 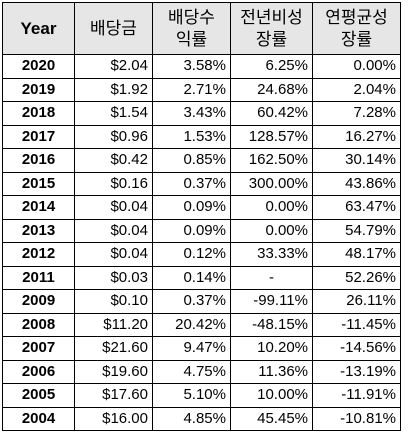 What do you see at coordinates (271, 418) in the screenshot?
I see `cell-yoy-growth: 45.45%` at bounding box center [271, 418].